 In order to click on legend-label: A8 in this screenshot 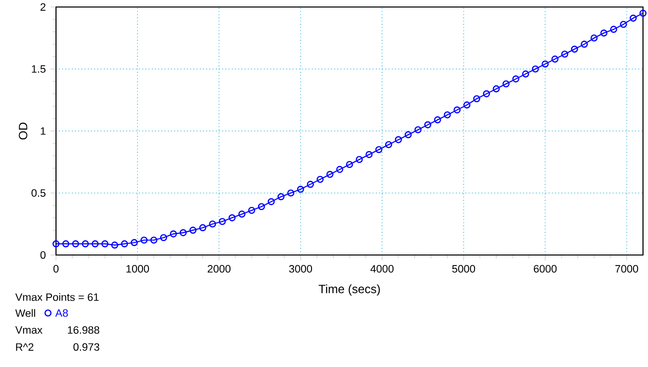, I will do `click(61, 313)`.